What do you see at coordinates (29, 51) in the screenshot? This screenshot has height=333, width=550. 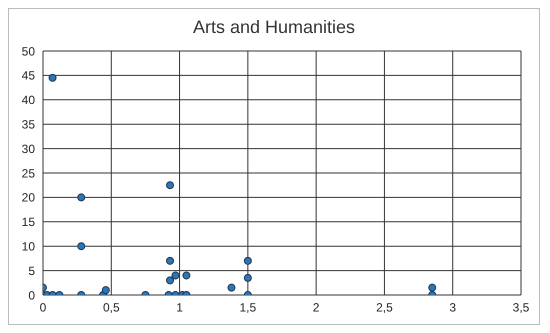 I see `y-tick-label: 50` at bounding box center [29, 51].